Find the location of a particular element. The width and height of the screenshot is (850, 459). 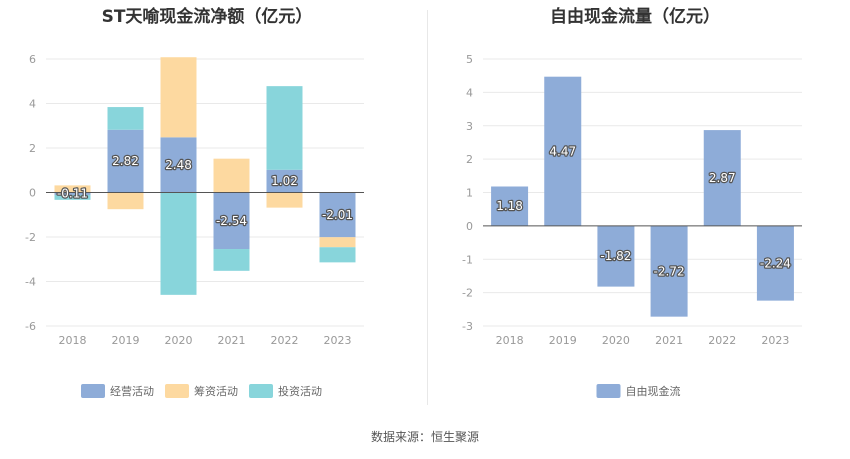

data-label: 1.18 is located at coordinates (509, 206).